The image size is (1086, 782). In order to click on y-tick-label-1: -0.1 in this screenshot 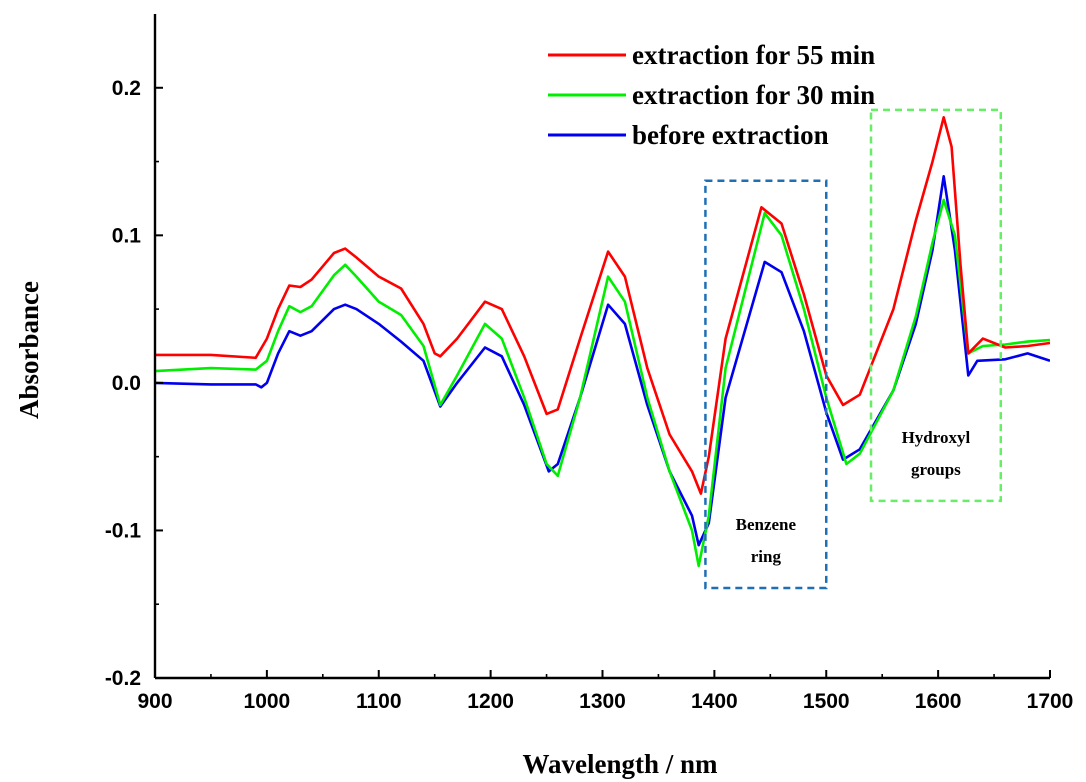, I will do `click(123, 530)`.